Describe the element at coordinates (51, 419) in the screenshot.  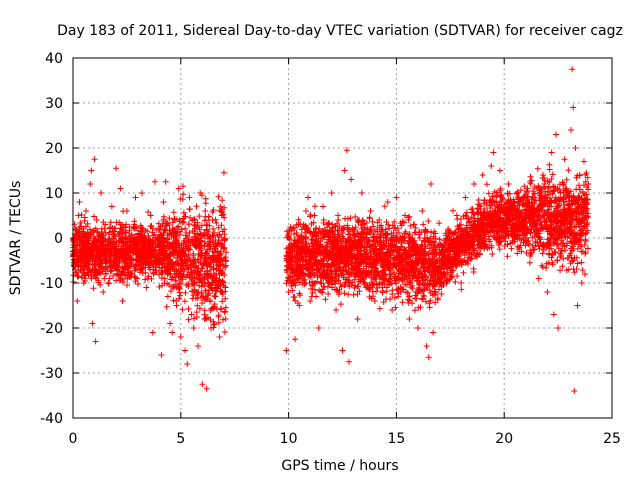
I see `y-tick-label: -40` at that location.